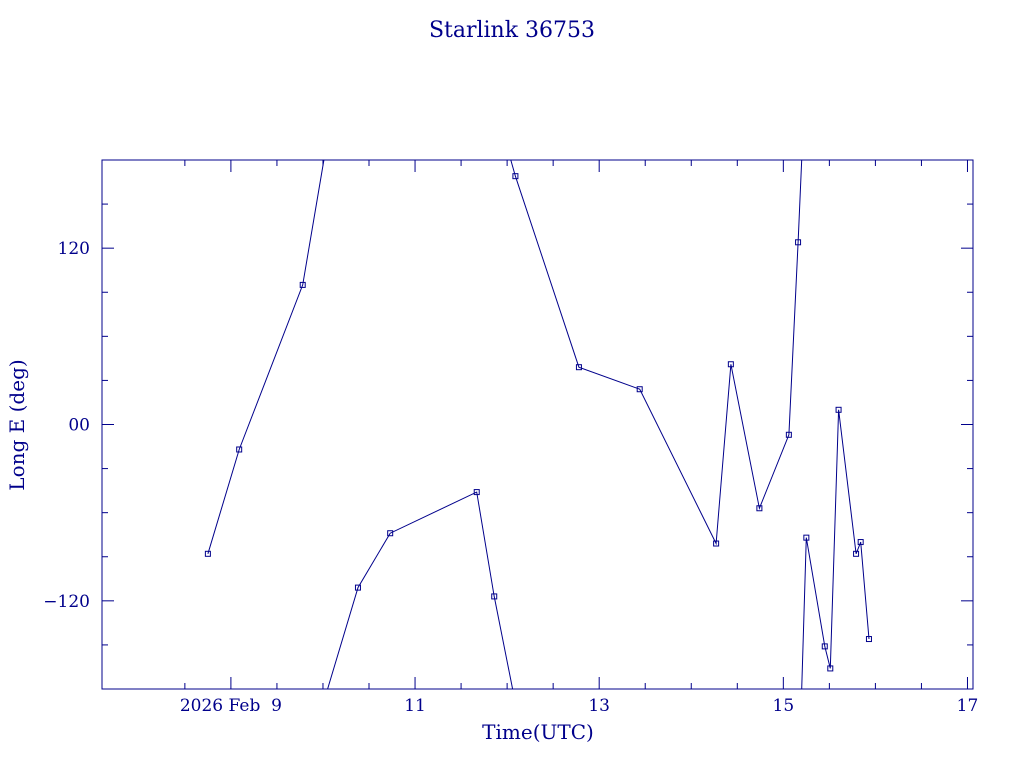 This screenshot has width=1024, height=768. I want to click on y-tick-label: −120, so click(66, 602).